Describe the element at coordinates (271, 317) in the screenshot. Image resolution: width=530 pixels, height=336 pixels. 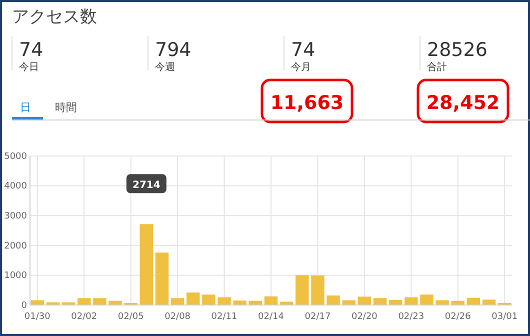
I see `x-tick-label: 02/14` at that location.